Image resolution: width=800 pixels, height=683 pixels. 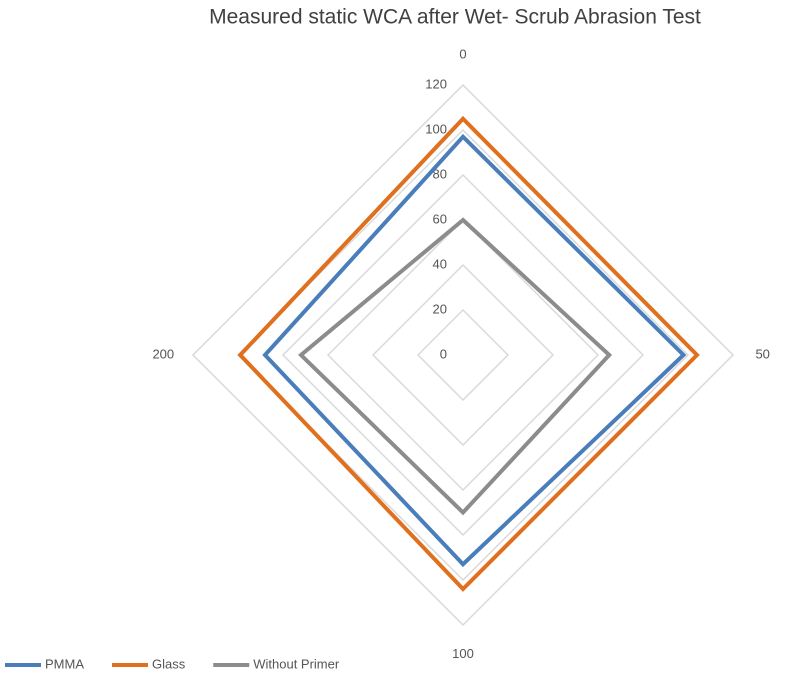 I want to click on r-tick-label: 20, so click(x=440, y=308).